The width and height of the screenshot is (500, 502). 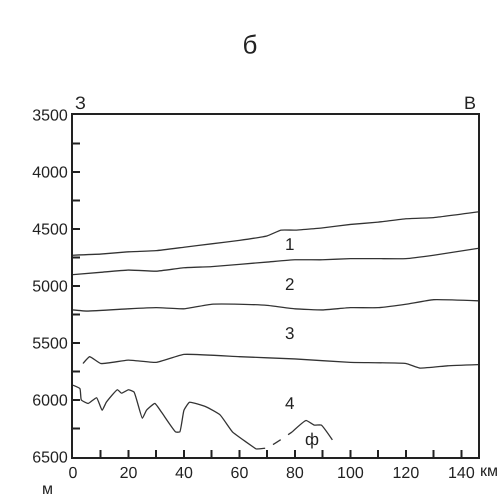 What do you see at coordinates (50, 116) in the screenshot?
I see `y-tick-label: 3500` at bounding box center [50, 116].